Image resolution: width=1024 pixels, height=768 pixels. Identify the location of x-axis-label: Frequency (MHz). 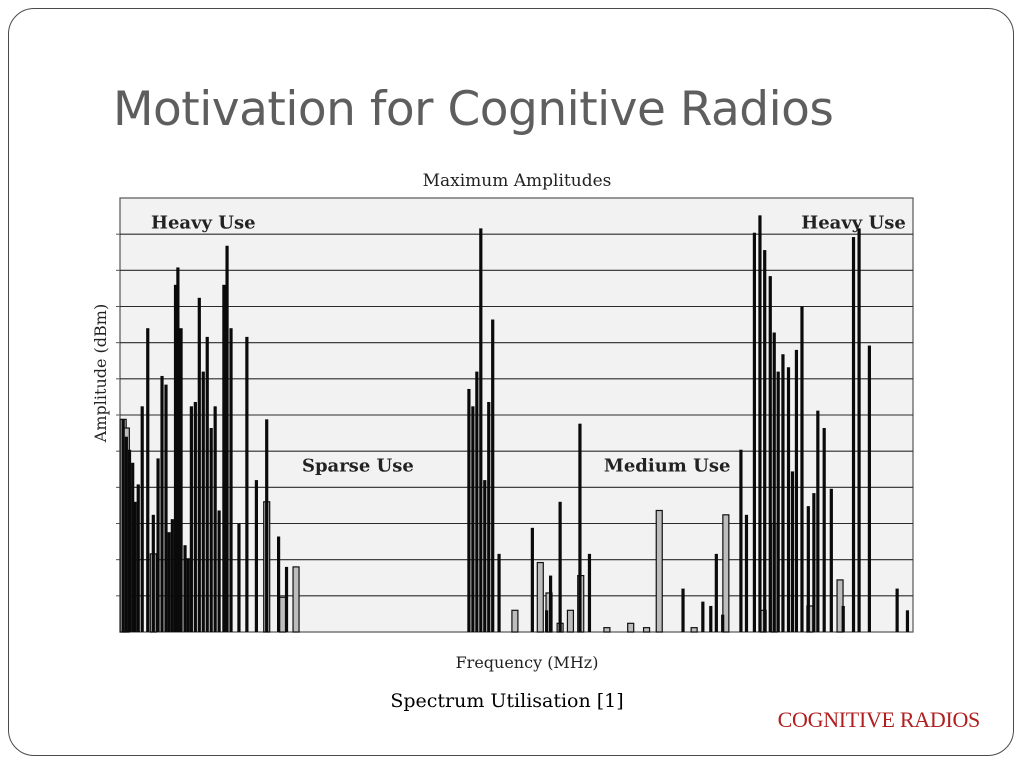
(527, 662).